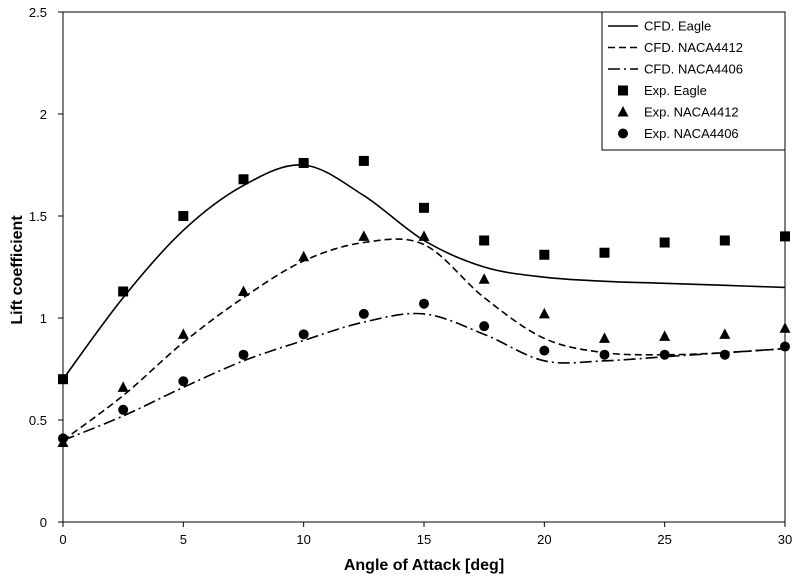  Describe the element at coordinates (303, 539) in the screenshot. I see `x-tick-label: 10` at that location.